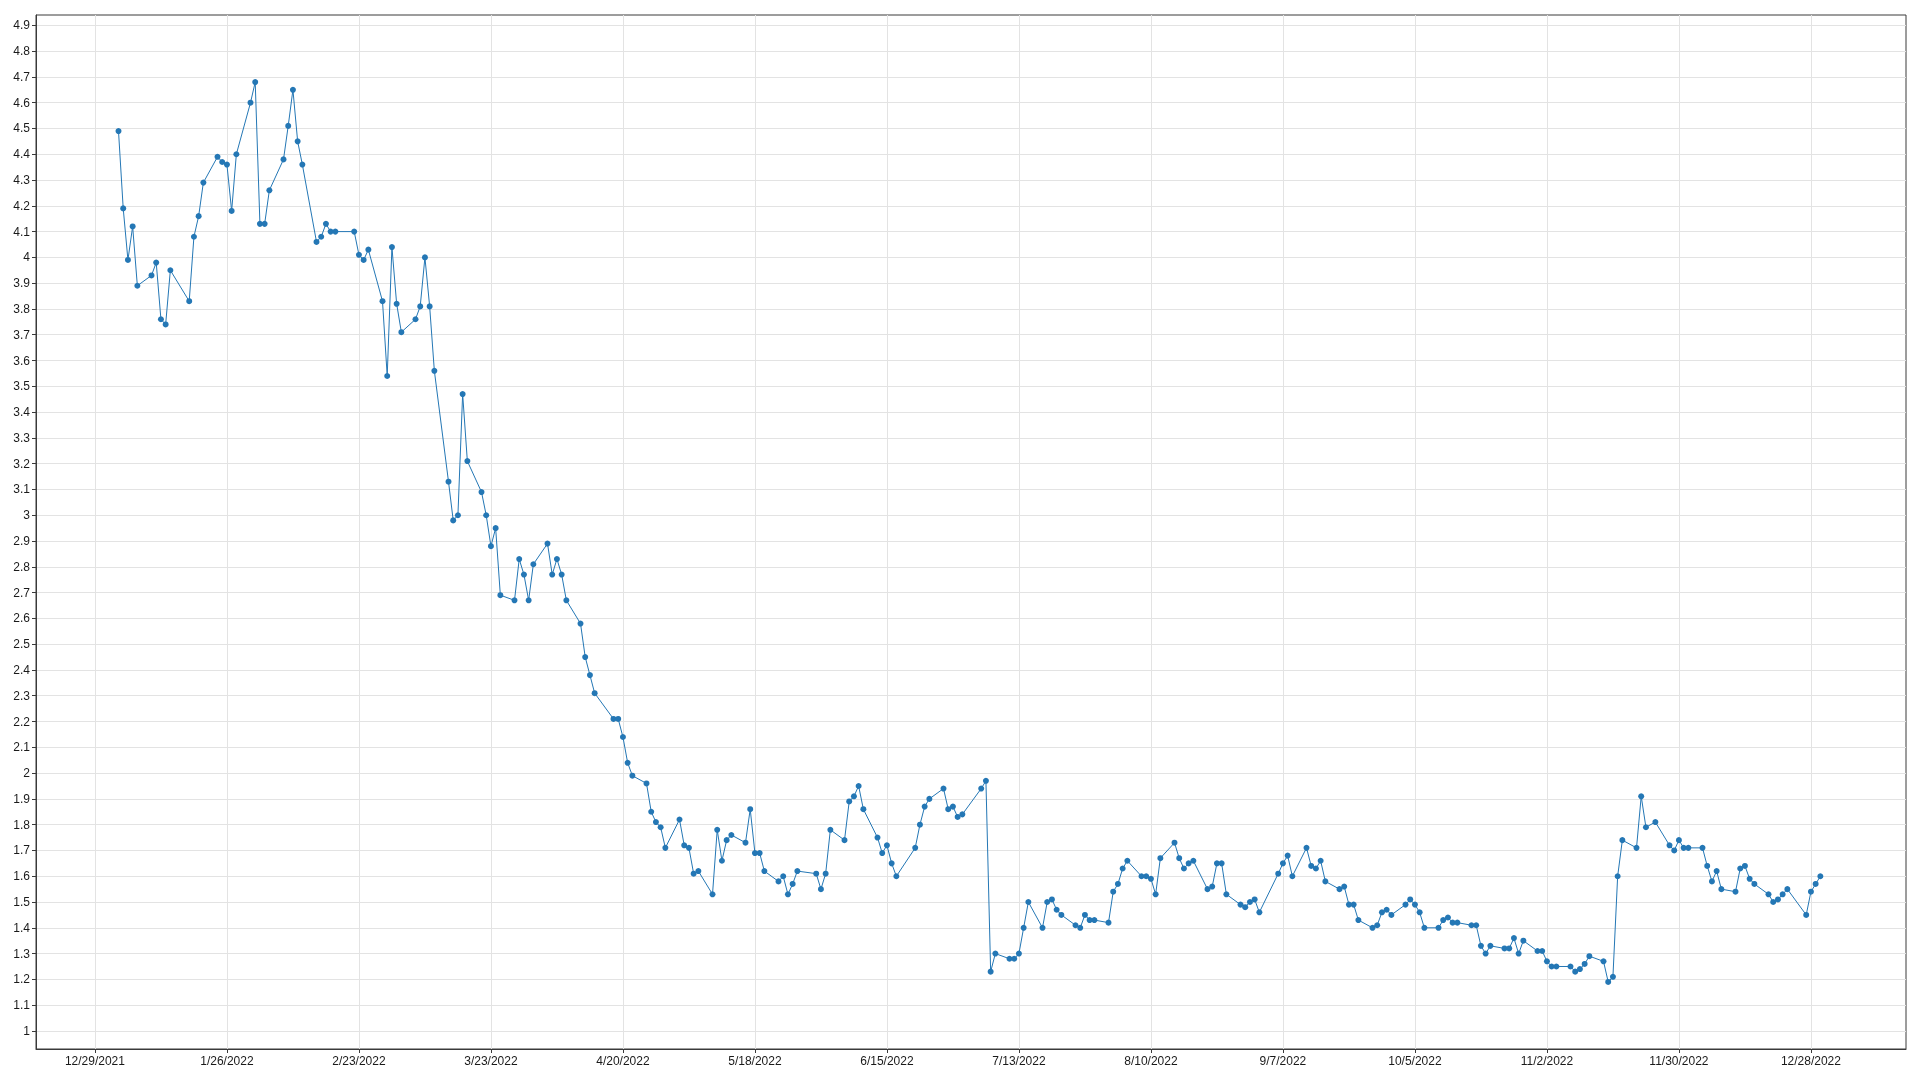  Describe the element at coordinates (887, 1061) in the screenshot. I see `x-tick-label: 6/15/2022` at that location.